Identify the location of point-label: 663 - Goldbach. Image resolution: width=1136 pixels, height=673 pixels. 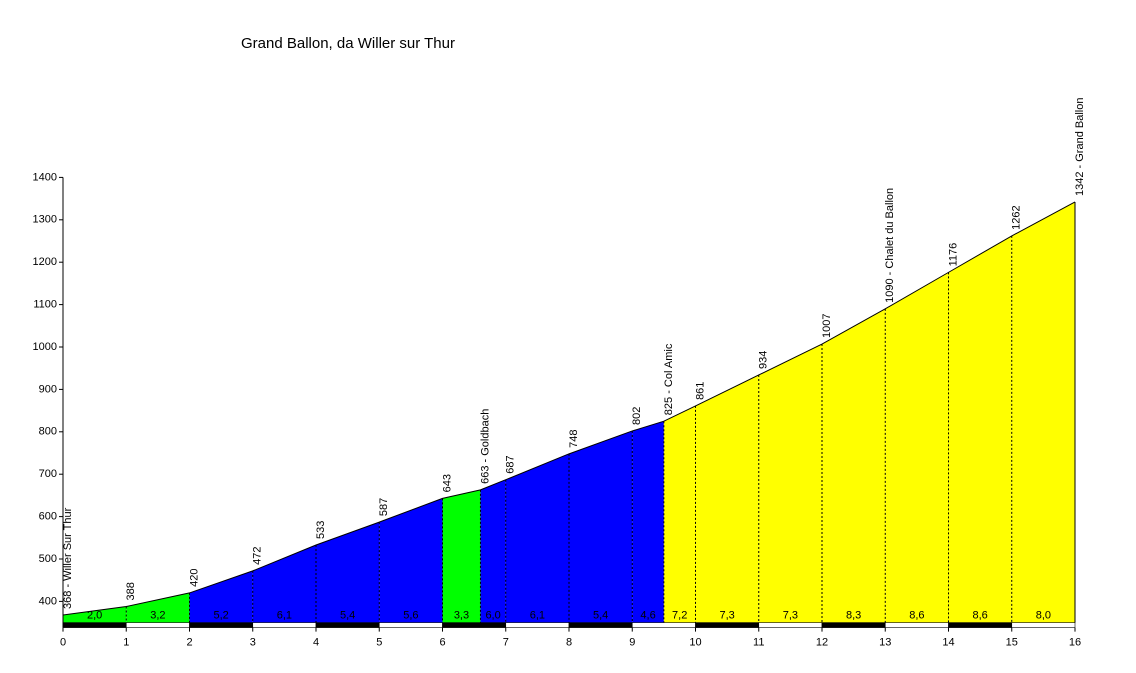
(485, 446).